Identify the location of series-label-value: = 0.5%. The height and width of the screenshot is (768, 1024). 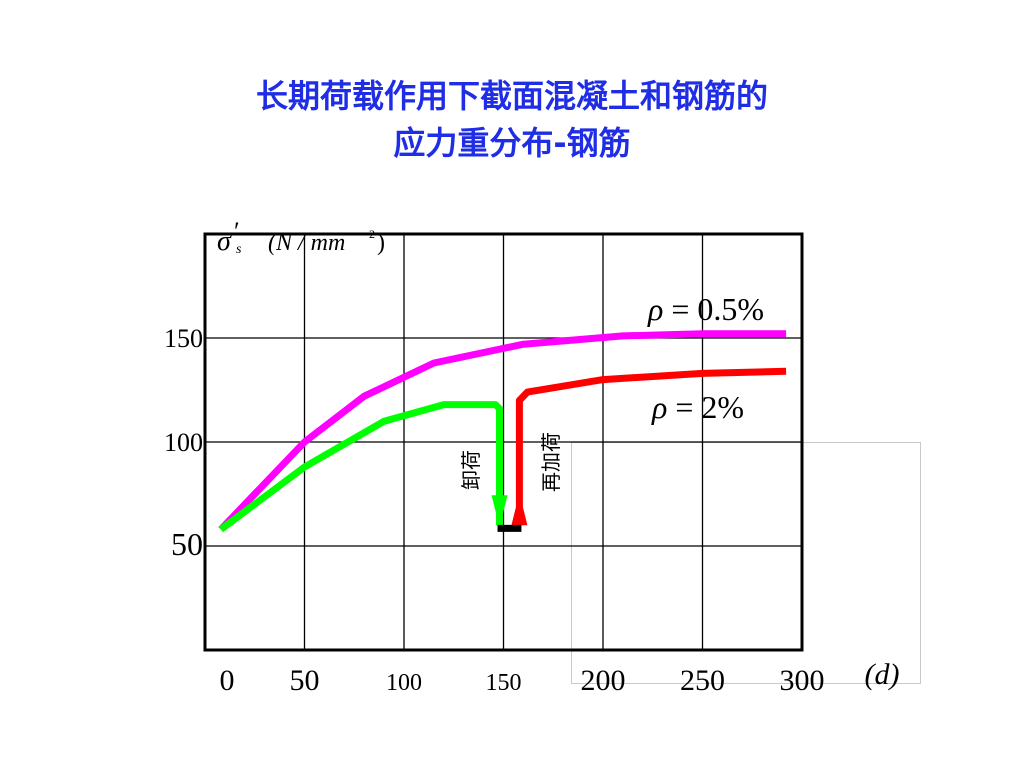
(713, 309).